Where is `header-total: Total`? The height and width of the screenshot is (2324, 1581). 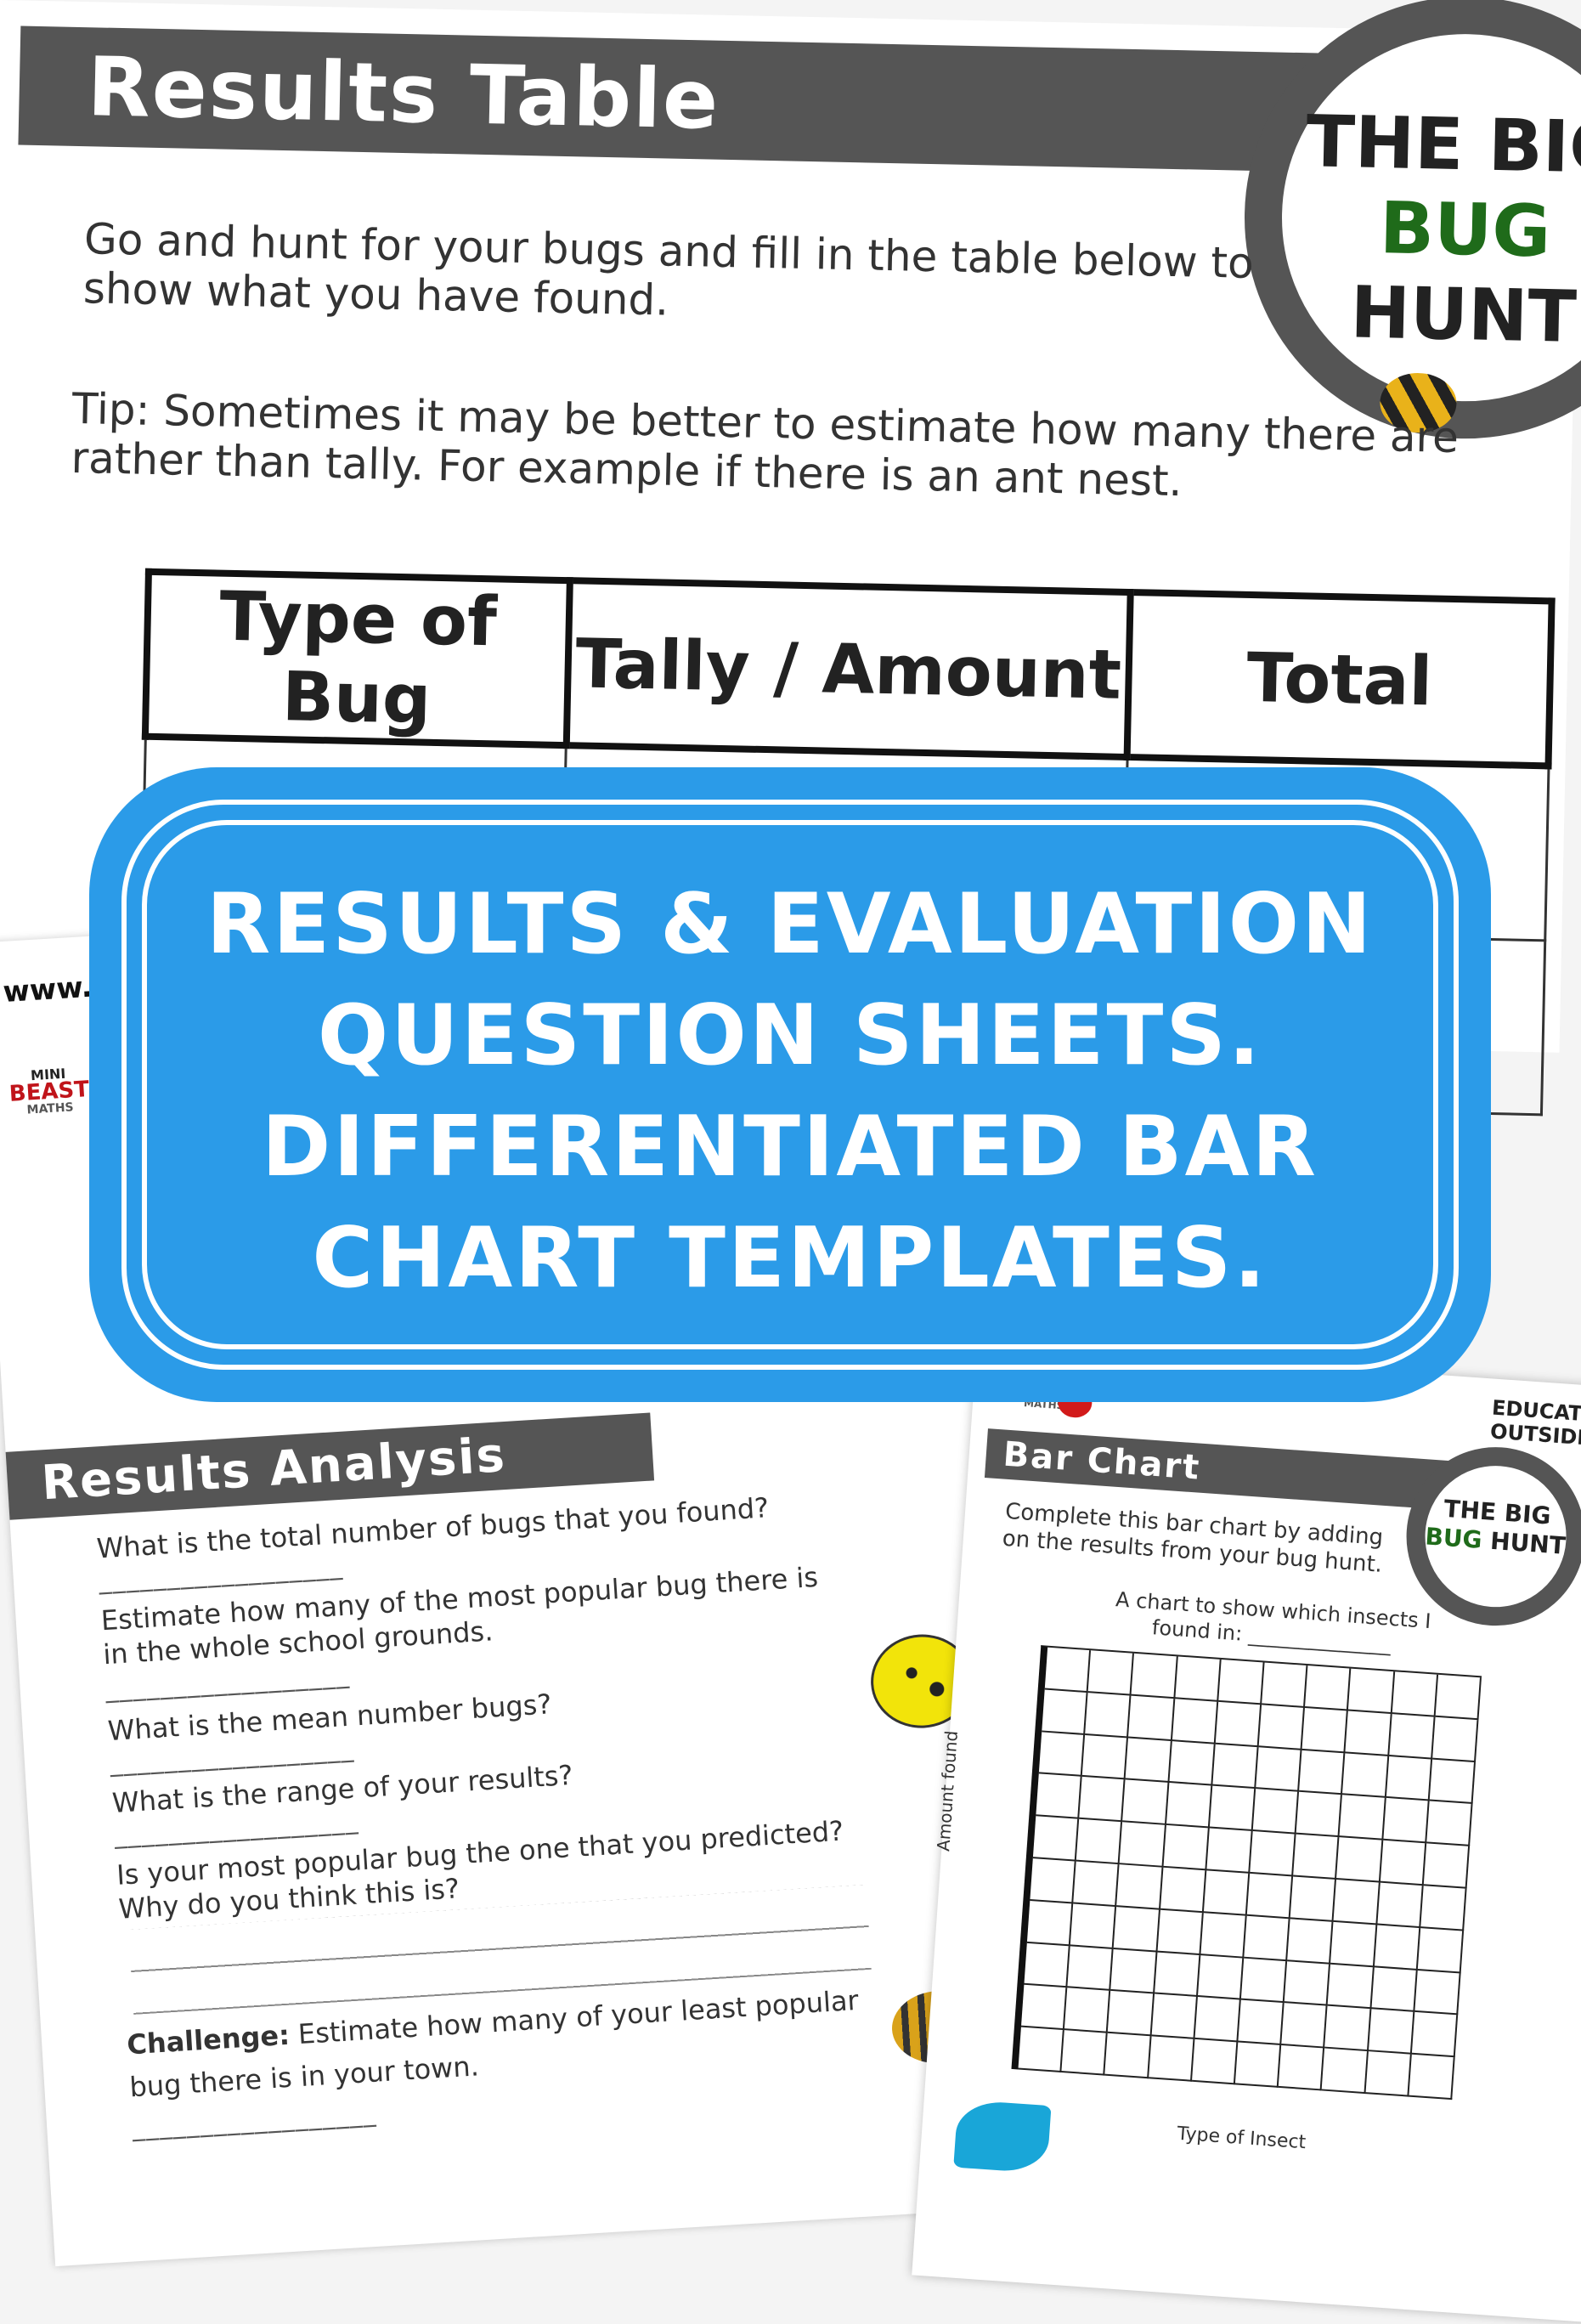
header-total: Total is located at coordinates (1339, 679).